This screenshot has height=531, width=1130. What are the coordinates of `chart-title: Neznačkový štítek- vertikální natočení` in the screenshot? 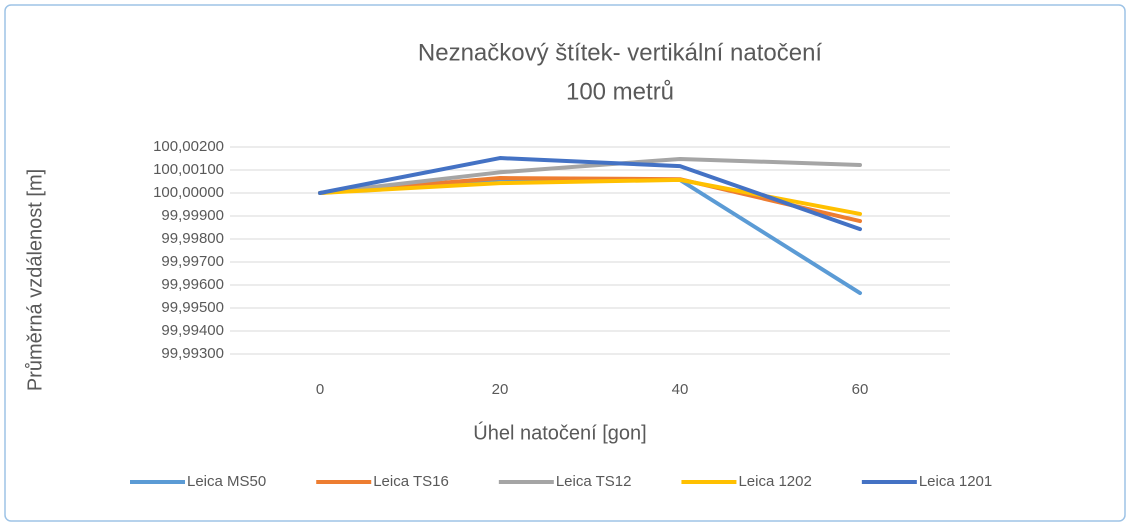 It's located at (620, 52).